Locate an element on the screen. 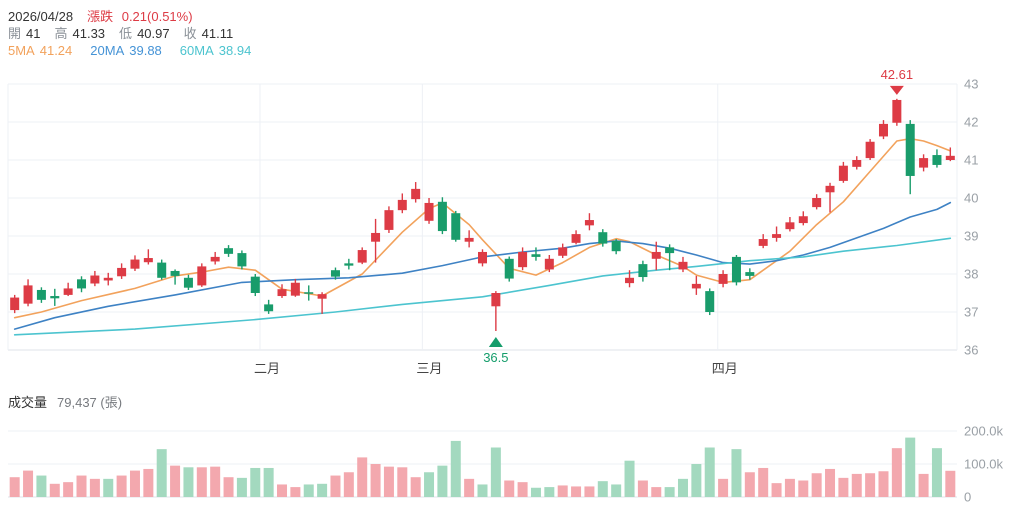  low-group: 低 40.97 is located at coordinates (144, 33).